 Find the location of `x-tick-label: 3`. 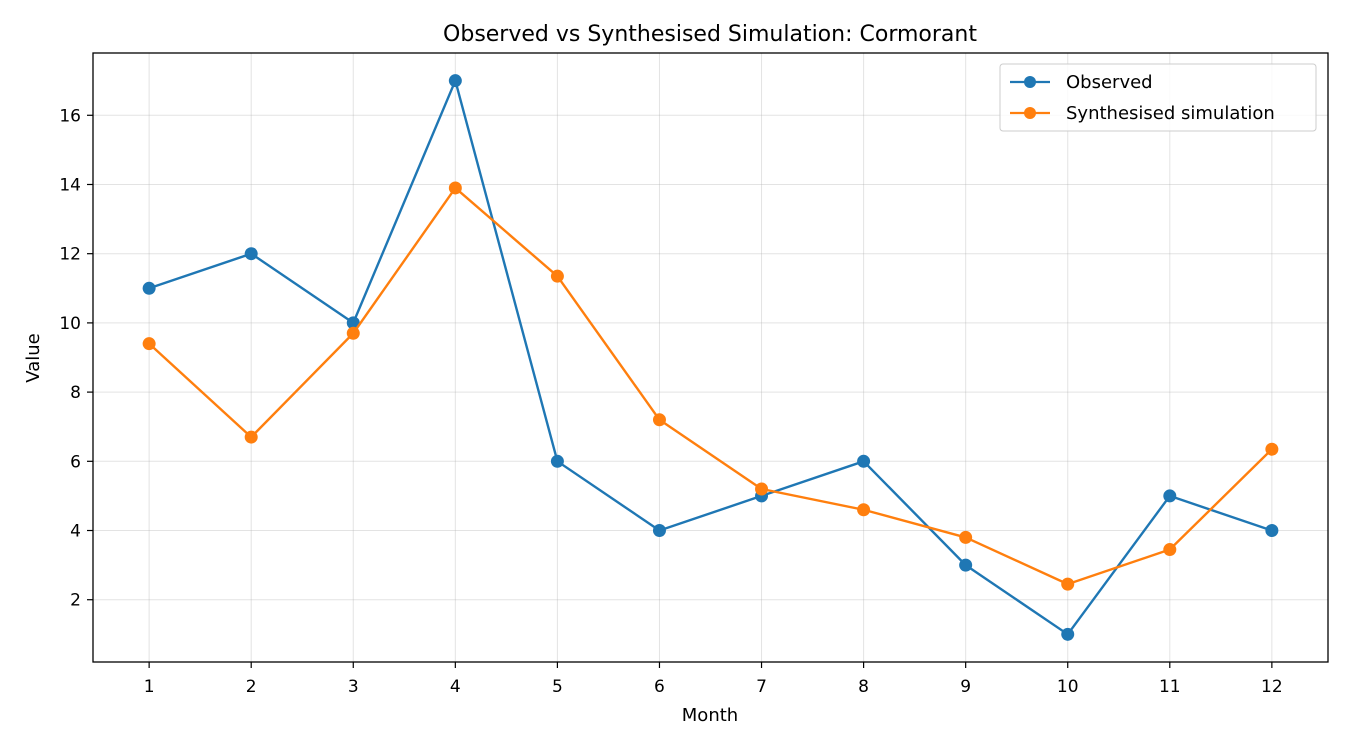

x-tick-label: 3 is located at coordinates (353, 687).